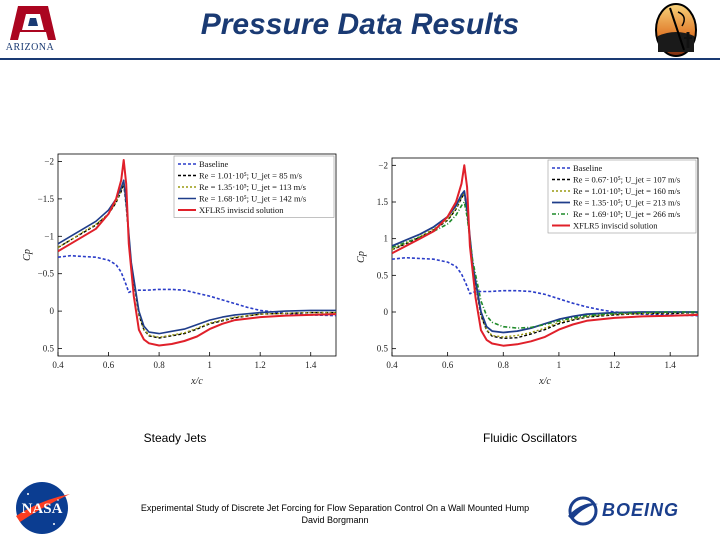 The width and height of the screenshot is (720, 540). Describe the element at coordinates (626, 191) in the screenshot. I see `legend-label: Re = 1.01·10⁵; U_jet = 160 m/s` at that location.